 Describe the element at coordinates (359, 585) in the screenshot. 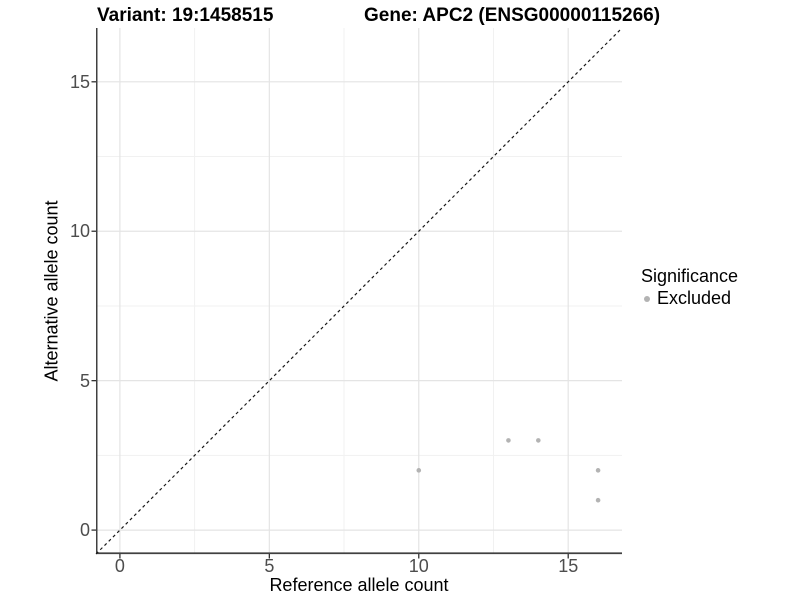

I see `x-axis-title: Reference allele count` at that location.